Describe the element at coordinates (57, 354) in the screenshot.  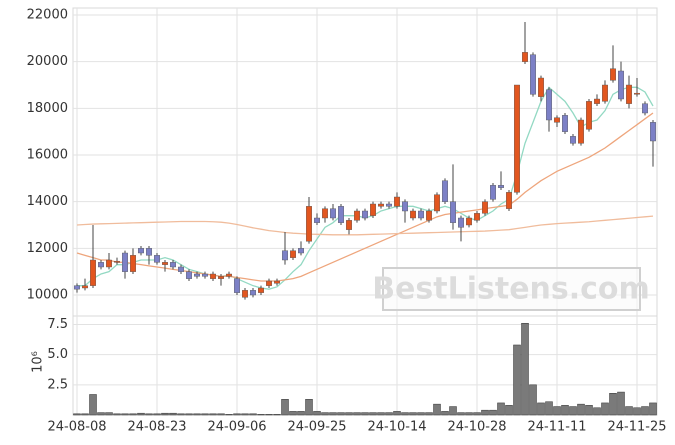
I see `volume-tick-label: 5.0` at that location.